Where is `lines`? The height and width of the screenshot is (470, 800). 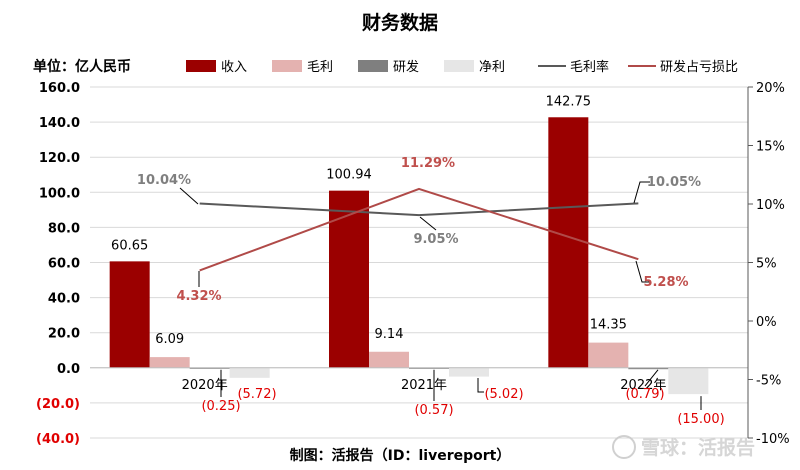 lines is located at coordinates (419, 229).